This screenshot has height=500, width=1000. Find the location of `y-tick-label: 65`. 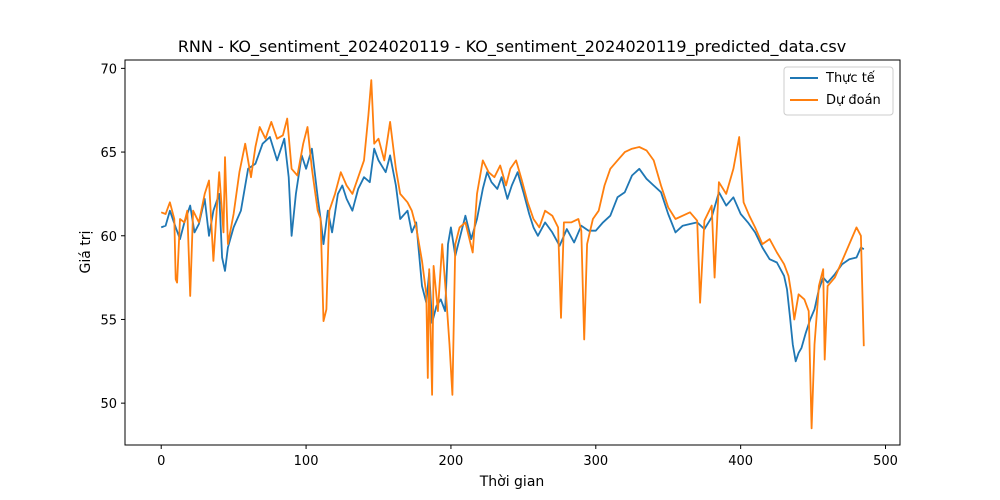

y-tick-label: 65 is located at coordinates (108, 153).